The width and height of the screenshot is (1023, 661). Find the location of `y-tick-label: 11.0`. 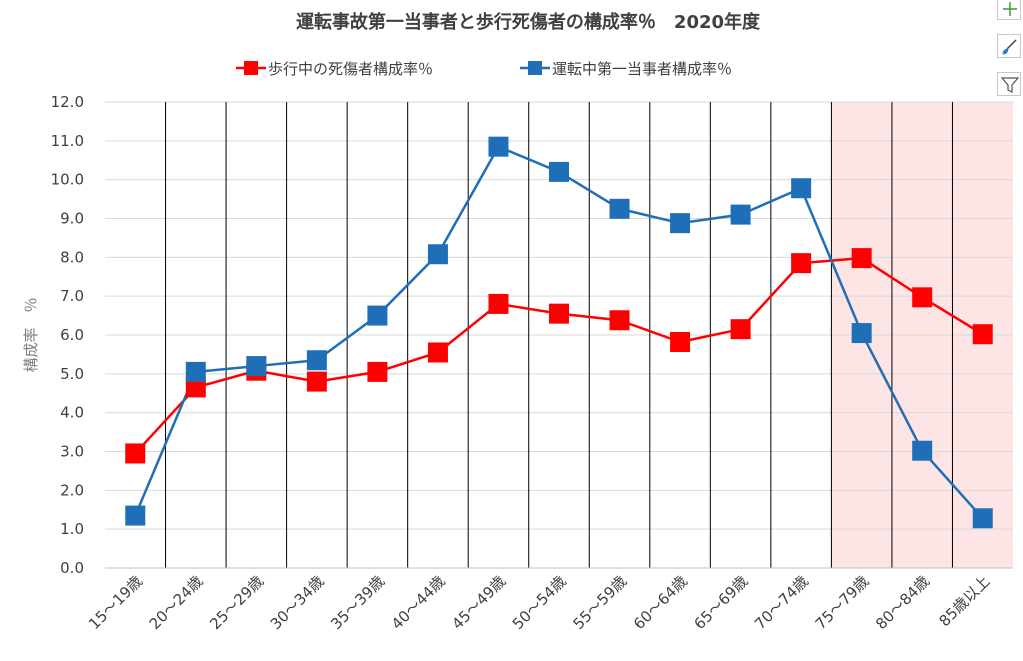

y-tick-label: 11.0 is located at coordinates (67, 141).